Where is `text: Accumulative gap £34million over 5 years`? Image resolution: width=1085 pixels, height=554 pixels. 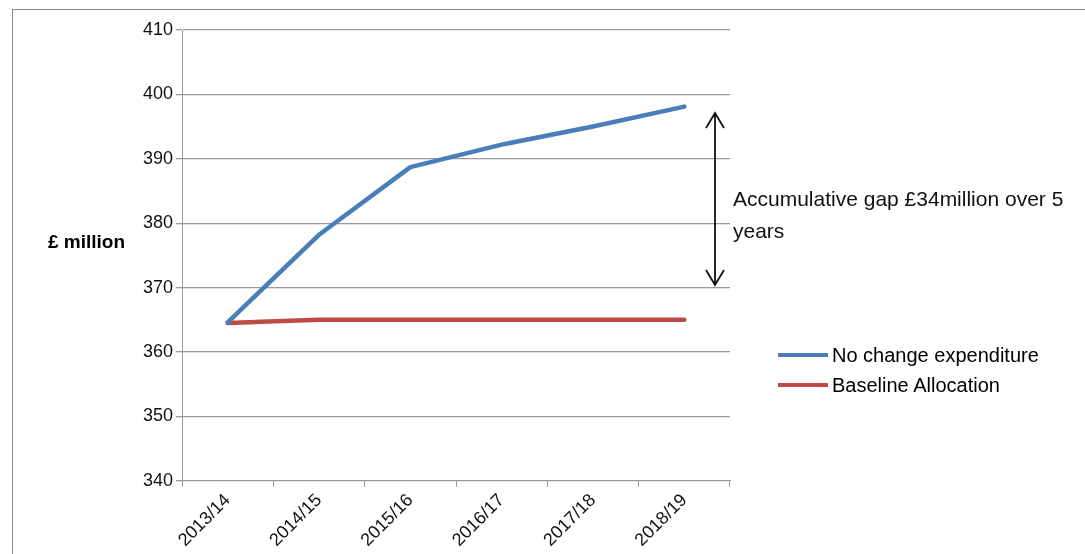
text: Accumulative gap £34million over 5 years is located at coordinates (899, 215).